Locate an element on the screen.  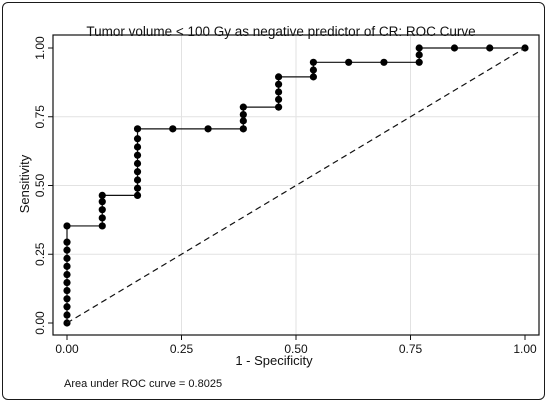
x-tick-label: 1.00 is located at coordinates (525, 349).